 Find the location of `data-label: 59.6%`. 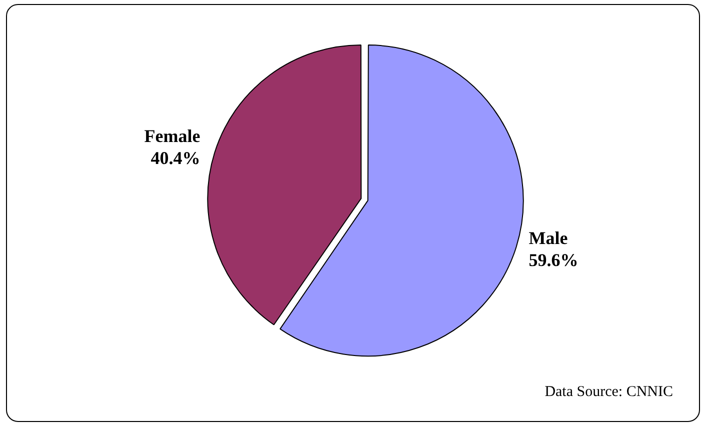

data-label: 59.6% is located at coordinates (553, 260).